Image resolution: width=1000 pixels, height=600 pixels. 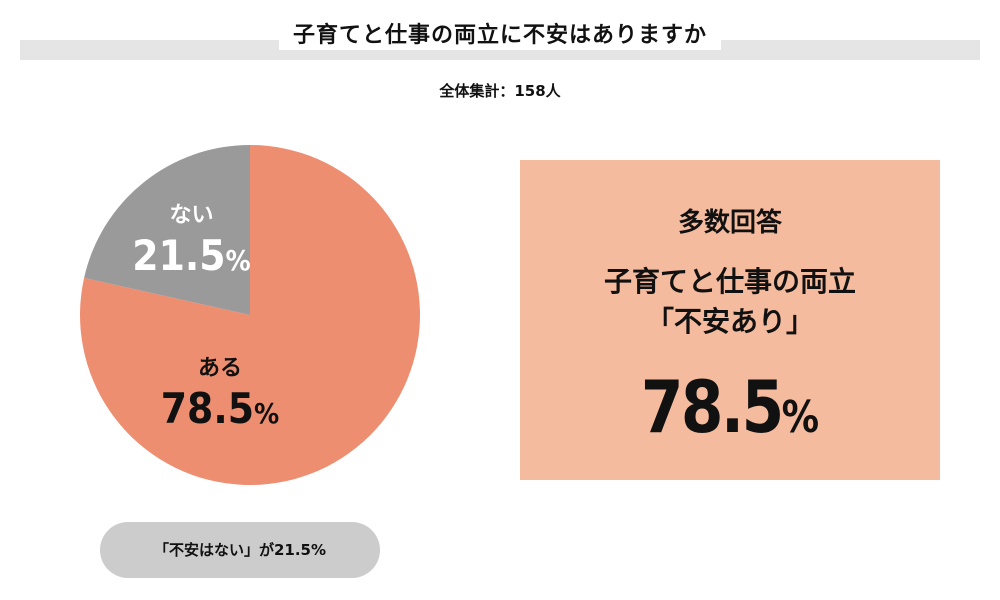 What do you see at coordinates (729, 281) in the screenshot?
I see `summary-line-1: 子育てと仕事の両立` at bounding box center [729, 281].